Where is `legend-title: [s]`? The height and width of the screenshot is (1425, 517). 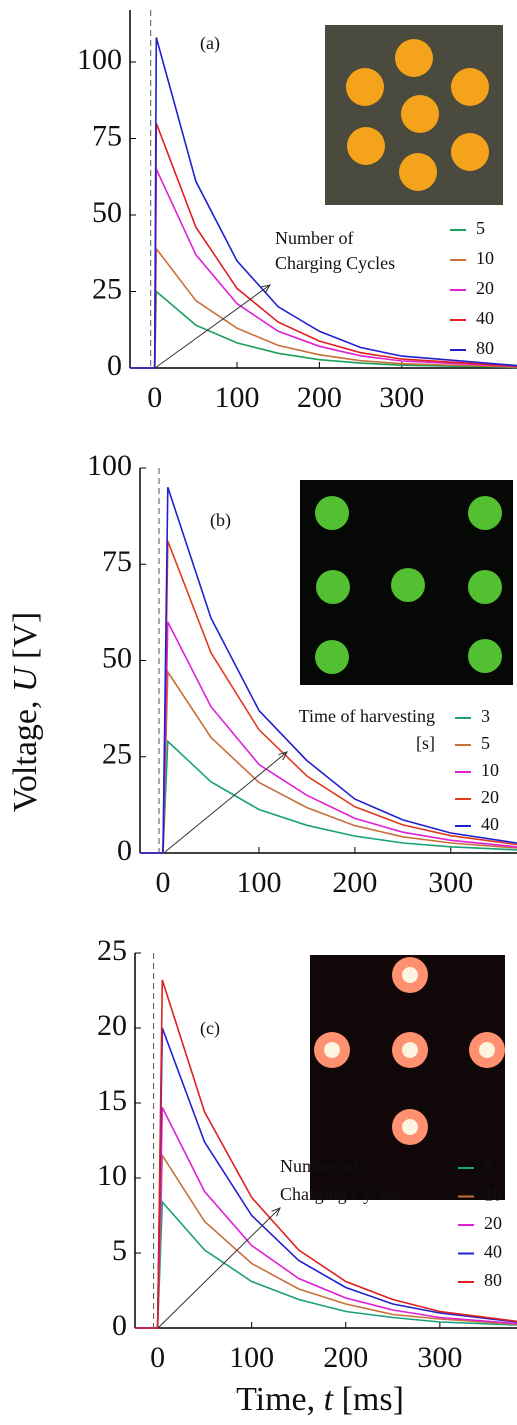
legend-title: [s] is located at coordinates (425, 743).